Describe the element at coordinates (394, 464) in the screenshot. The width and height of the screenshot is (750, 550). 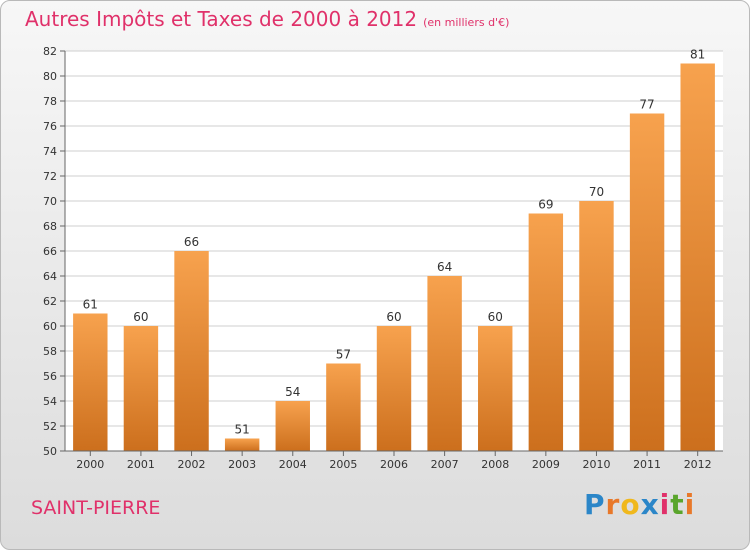
I see `x-tick-label: 2006` at that location.